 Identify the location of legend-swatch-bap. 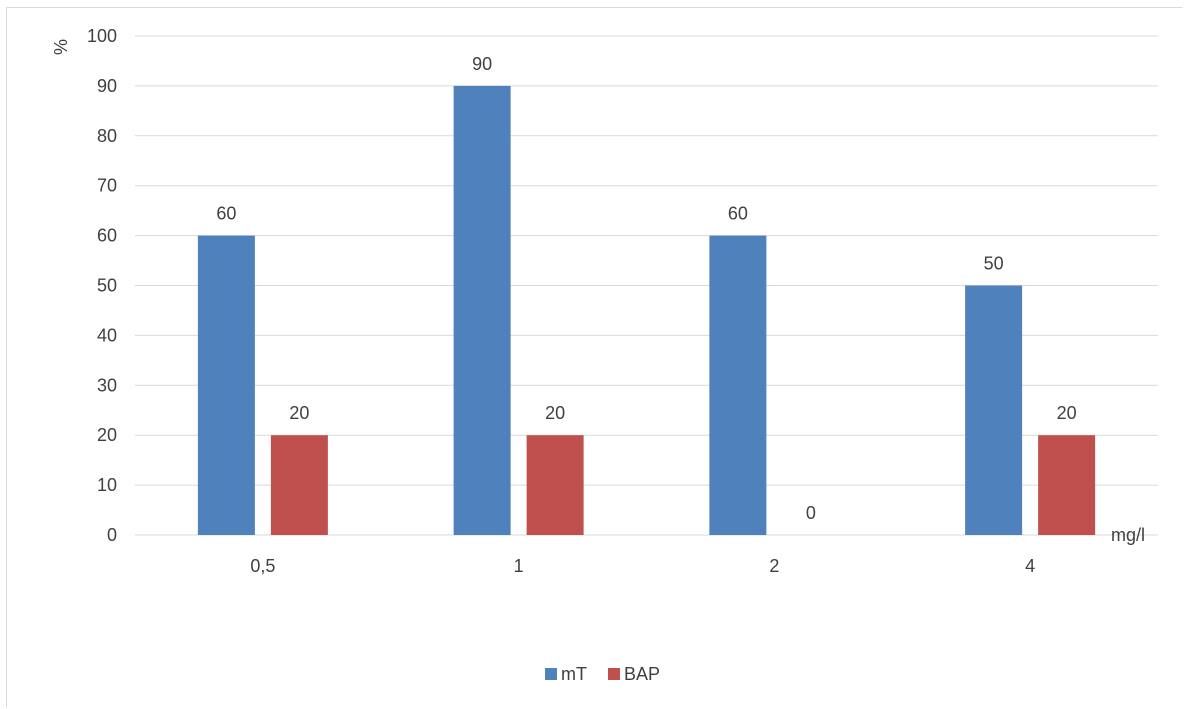
(614, 674).